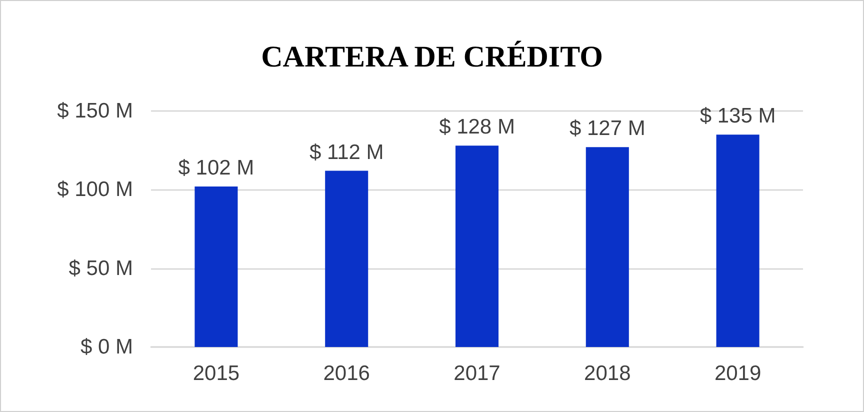 Image resolution: width=864 pixels, height=412 pixels. I want to click on x-tick-label: 2017, so click(477, 373).